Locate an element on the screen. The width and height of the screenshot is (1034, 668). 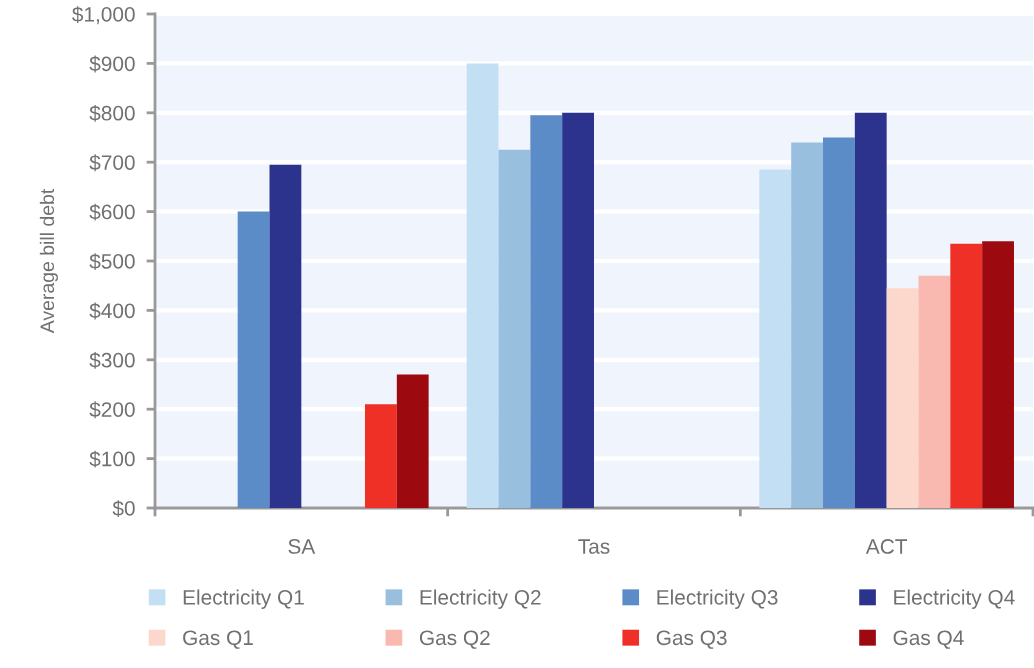
x-tick-label: SA is located at coordinates (302, 546).